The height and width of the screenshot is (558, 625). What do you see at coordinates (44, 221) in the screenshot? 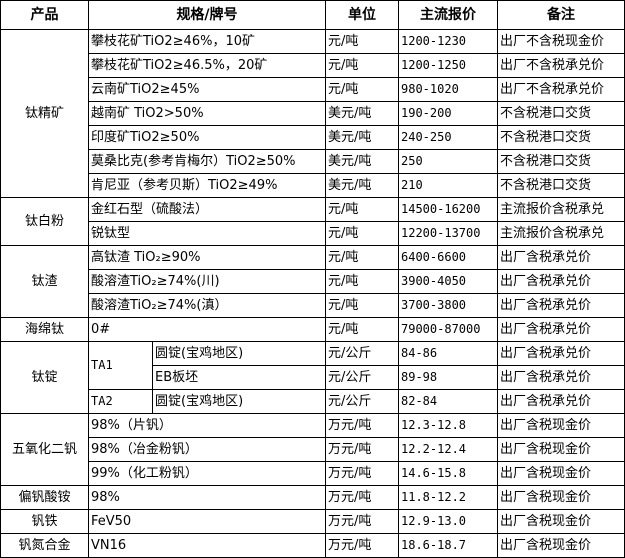
I see `product-cell: 钛白粉` at bounding box center [44, 221].